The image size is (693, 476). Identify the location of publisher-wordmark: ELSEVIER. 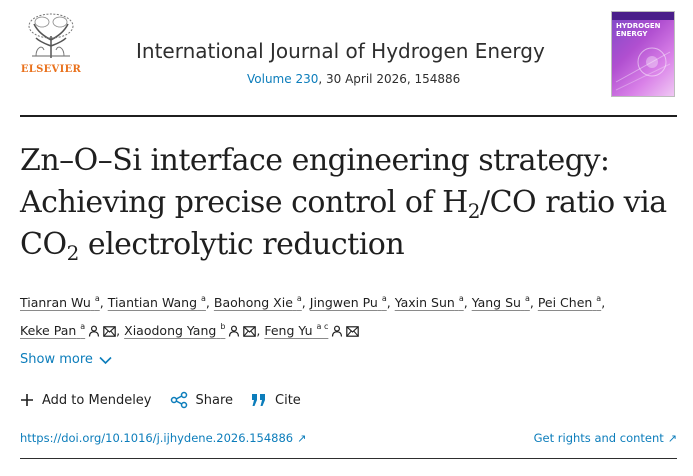
(51, 69).